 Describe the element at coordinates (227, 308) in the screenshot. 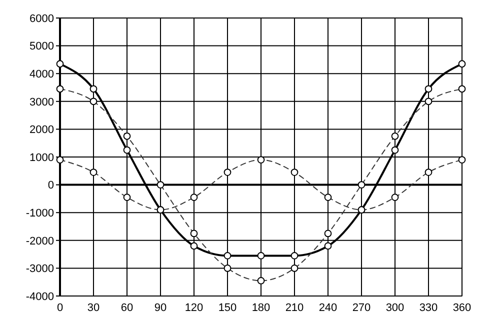

I see `x-tick-label: 150` at that location.